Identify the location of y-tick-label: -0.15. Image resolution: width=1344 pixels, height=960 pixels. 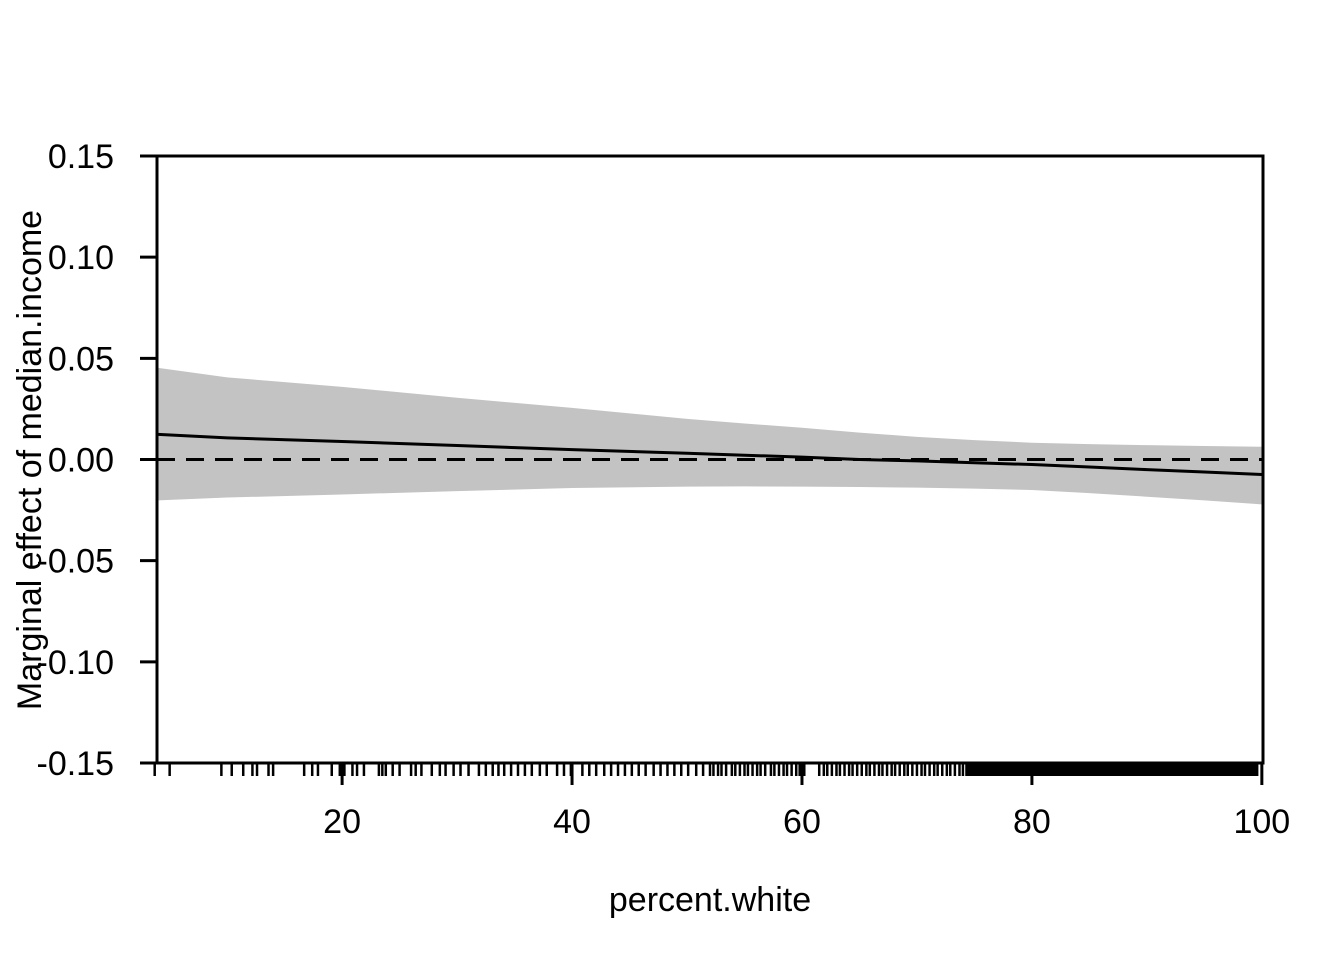
(76, 764).